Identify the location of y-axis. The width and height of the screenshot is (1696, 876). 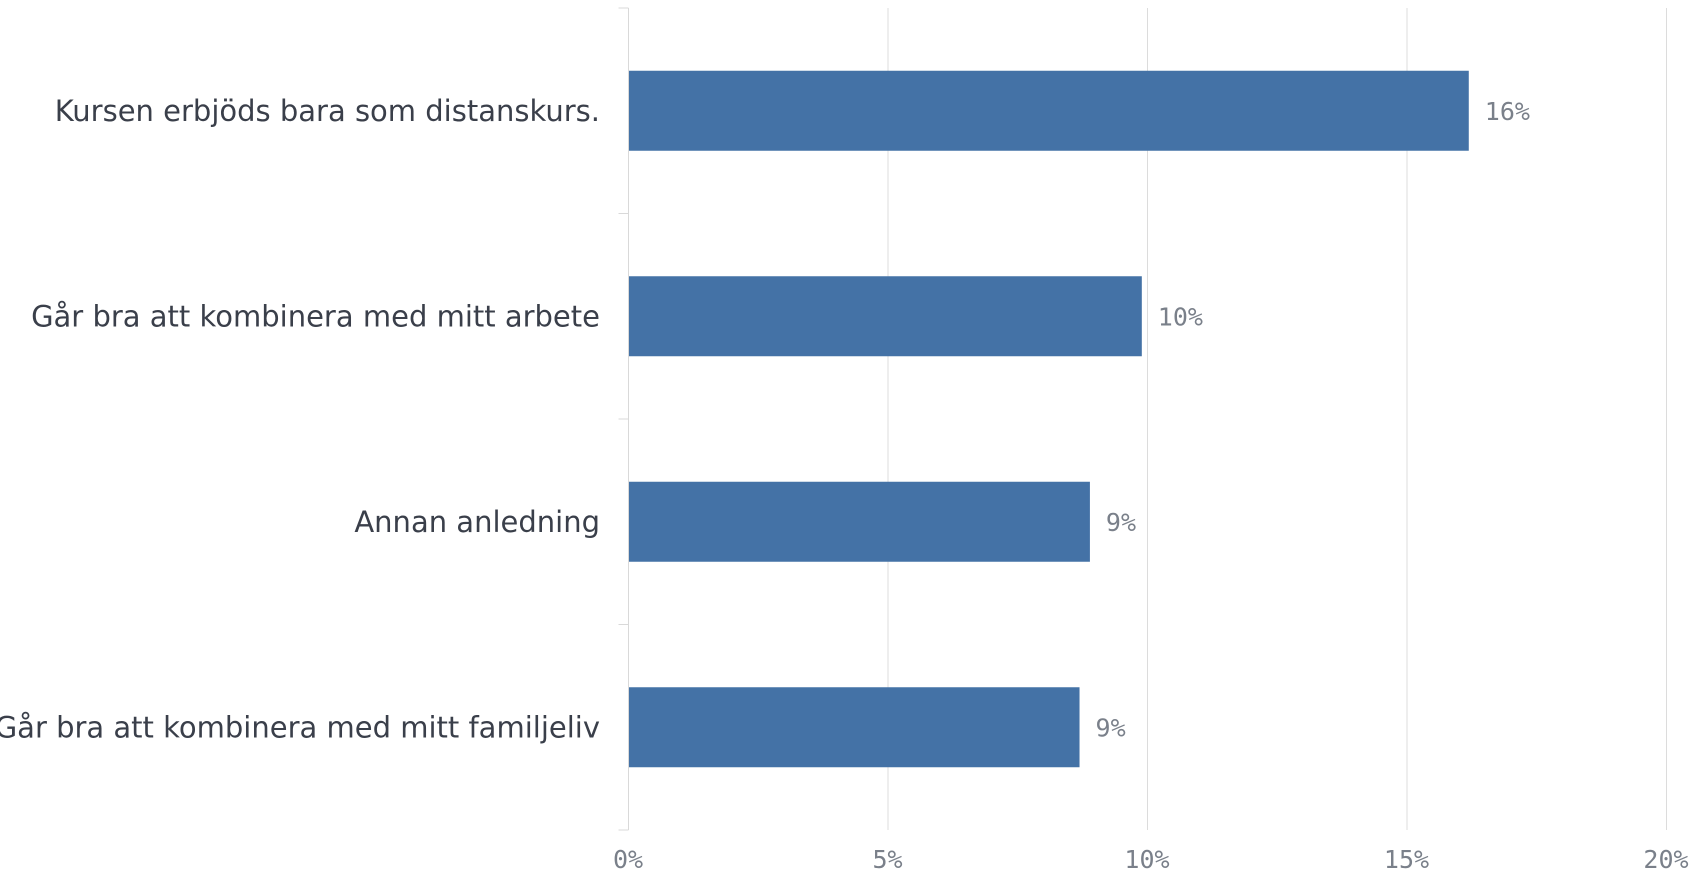
(623, 419).